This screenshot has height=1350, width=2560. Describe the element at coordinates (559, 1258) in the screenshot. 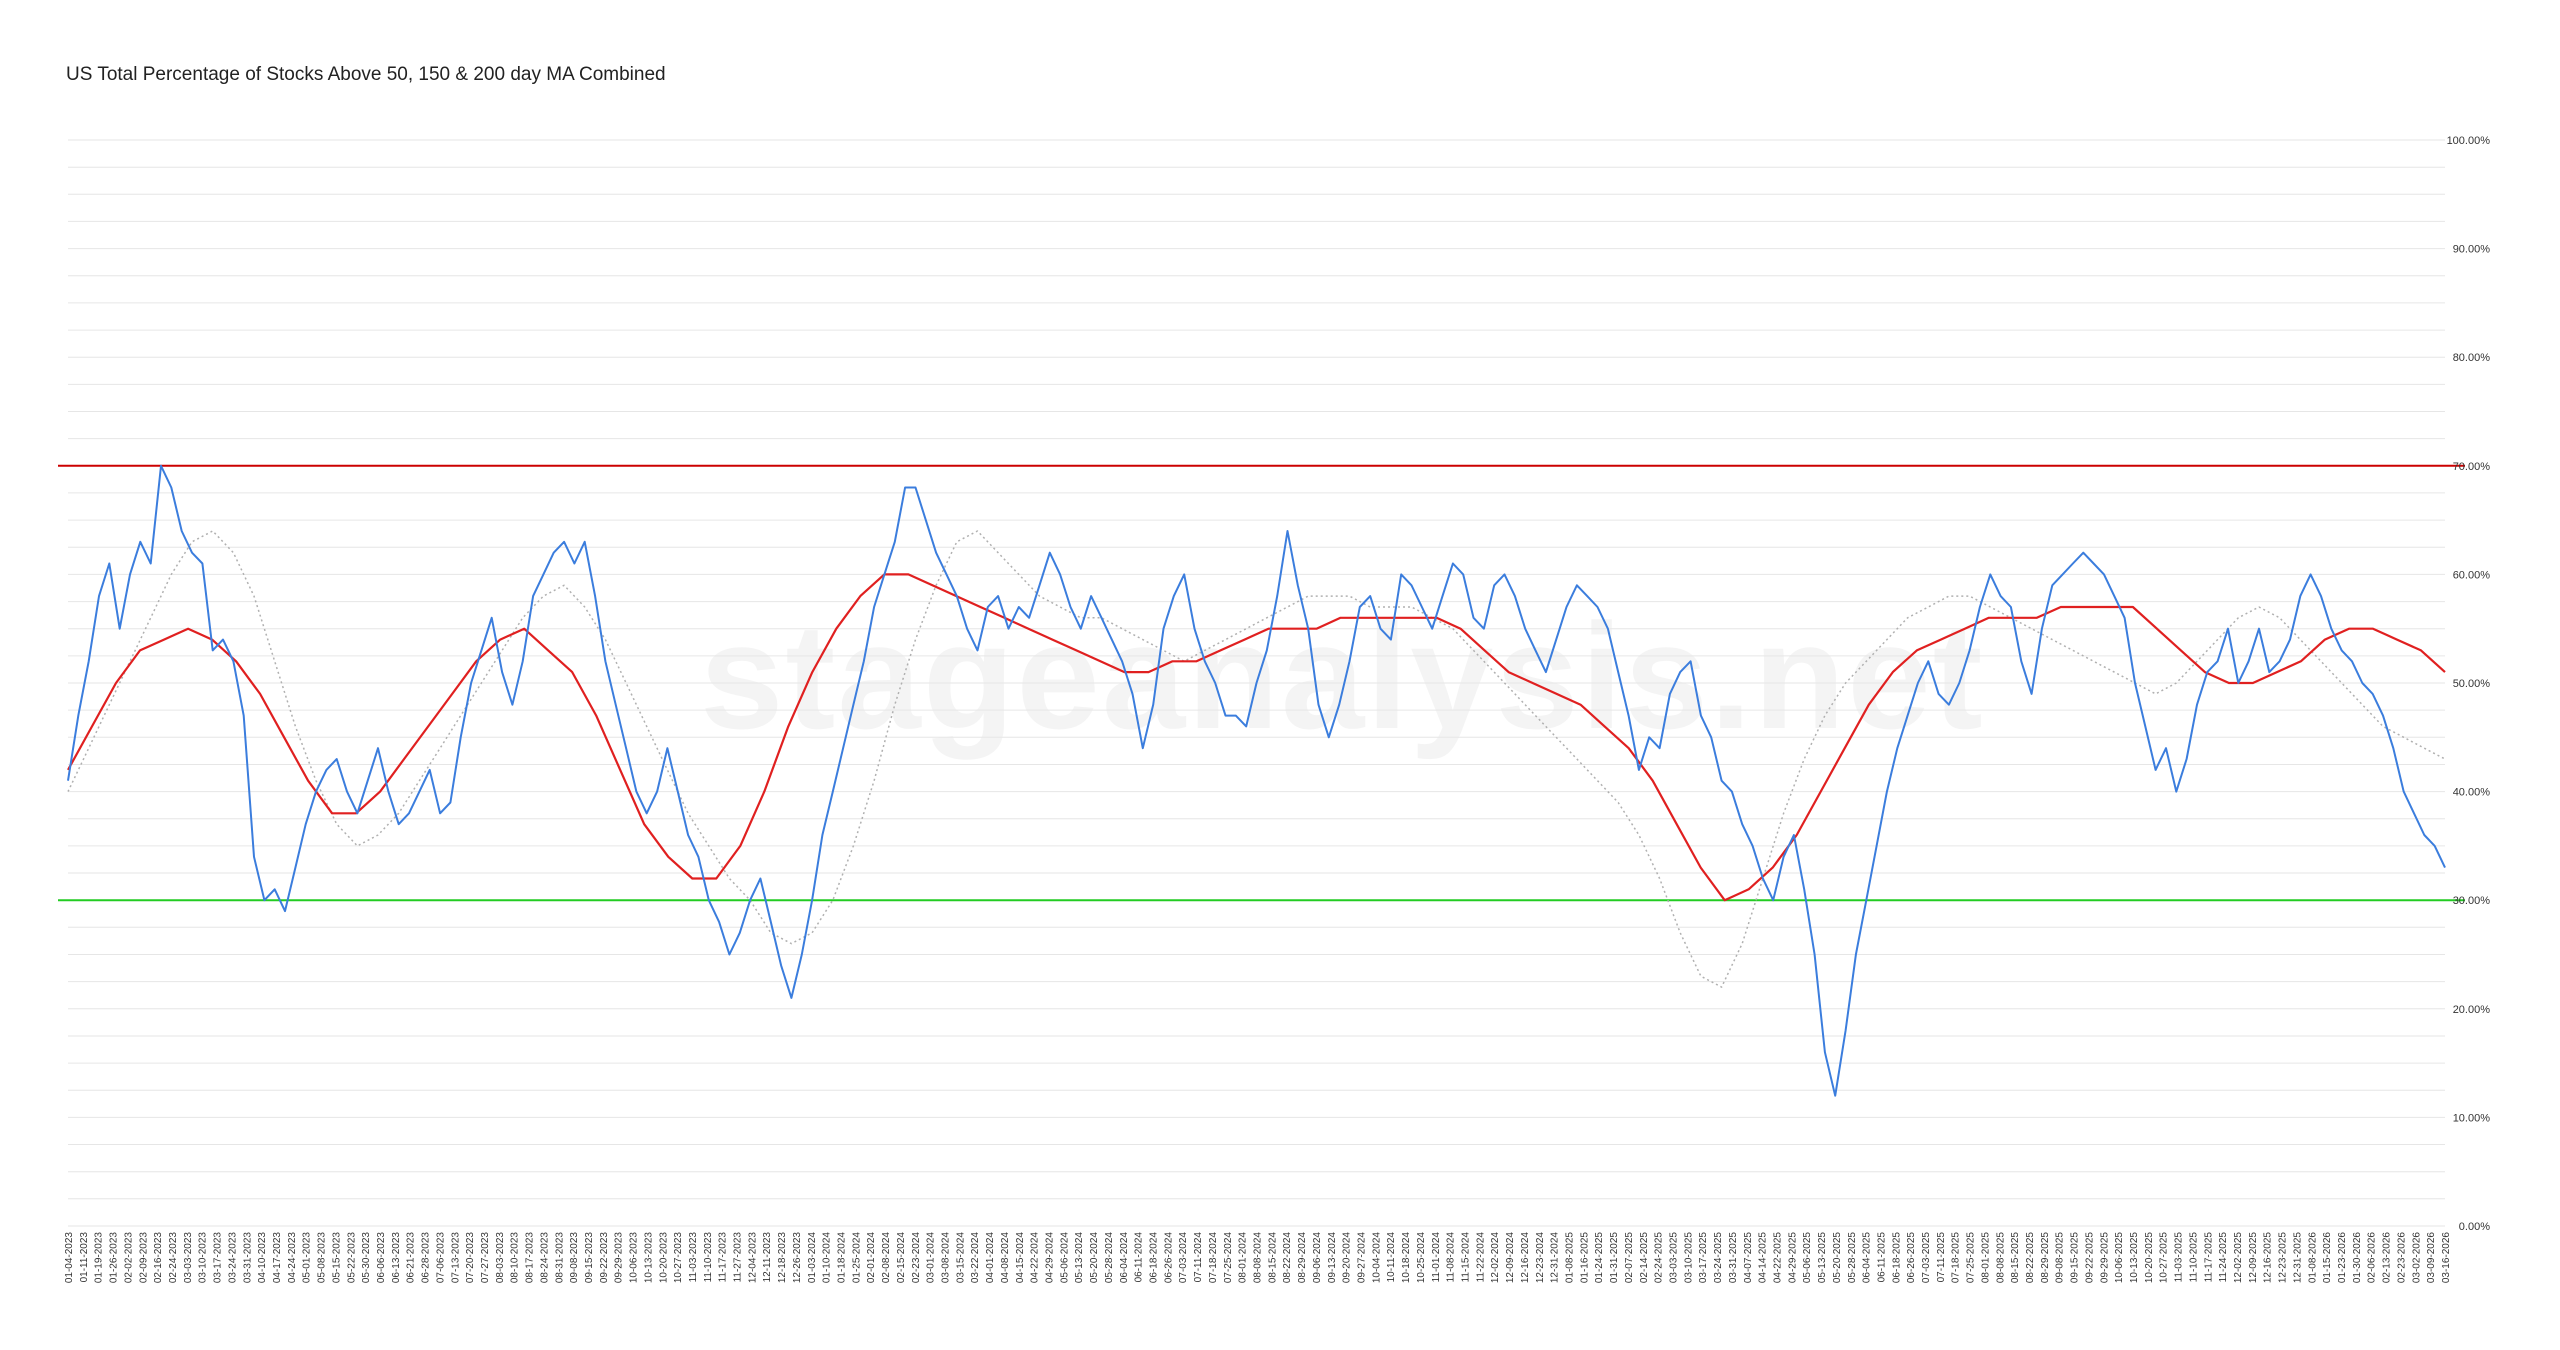

I see `x-tick-label: 08-31-2023` at that location.